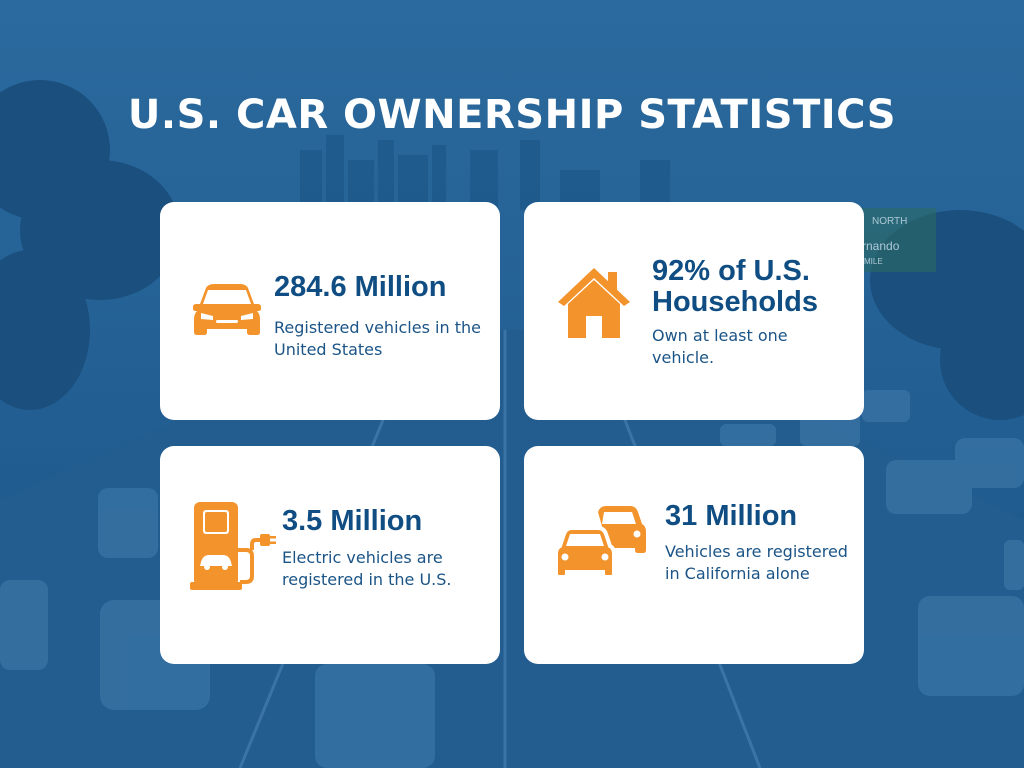  I want to click on stat-heading: 31 Million, so click(731, 516).